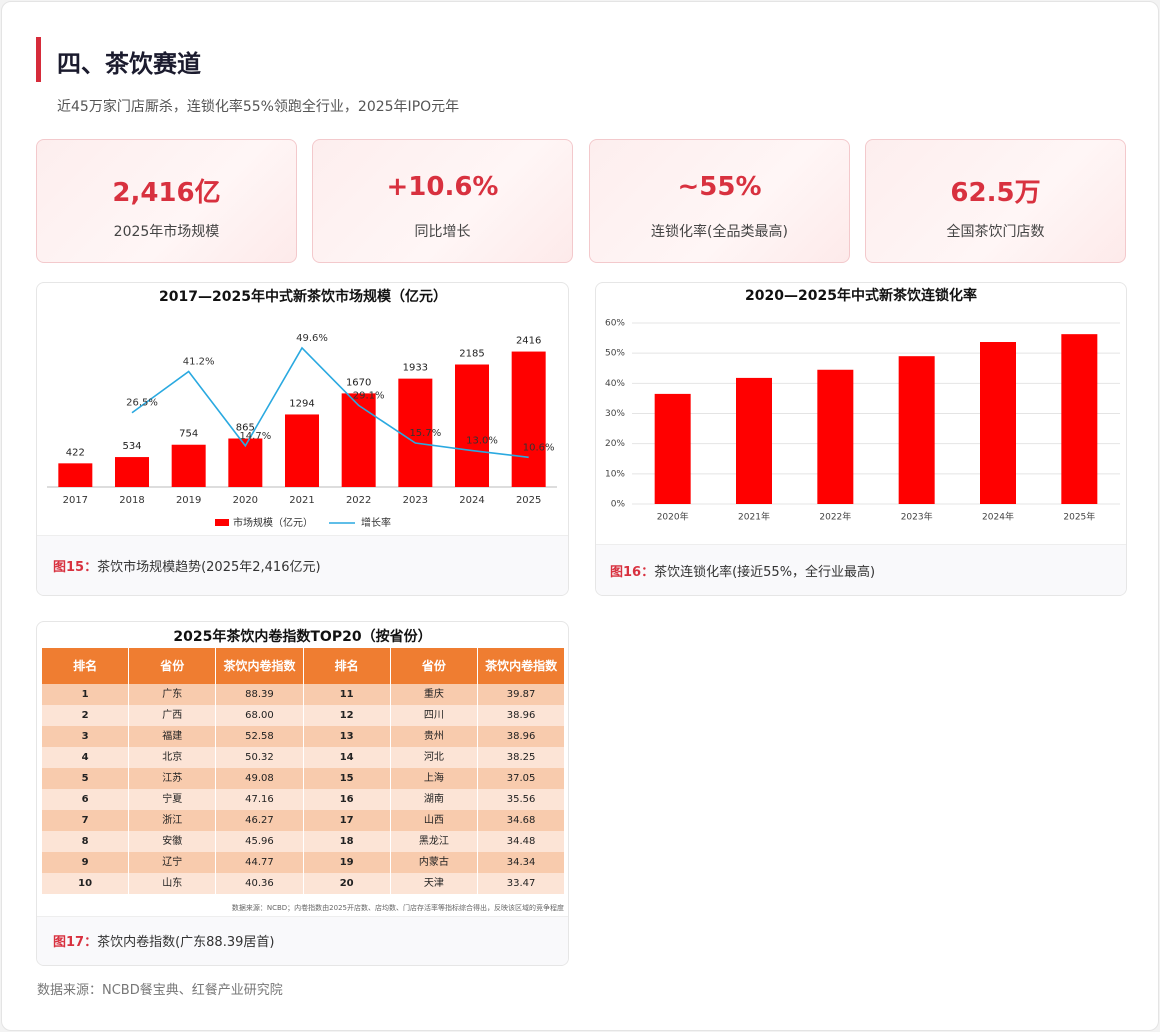  I want to click on x-tick-label: 2022, so click(358, 500).